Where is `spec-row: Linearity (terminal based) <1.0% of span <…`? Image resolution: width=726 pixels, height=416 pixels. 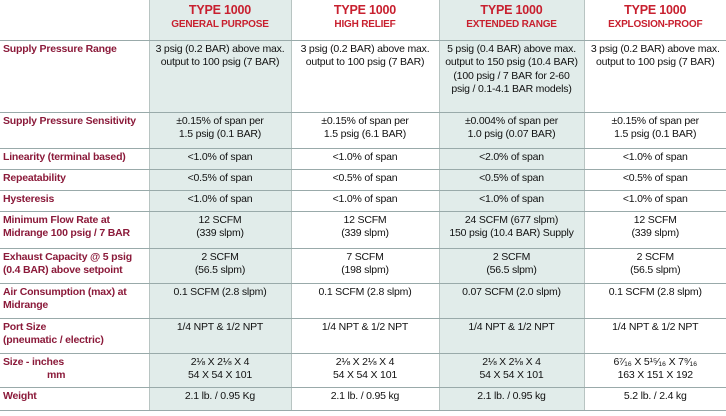
spec-row: Linearity (terminal based) <1.0% of span <… is located at coordinates (363, 159).